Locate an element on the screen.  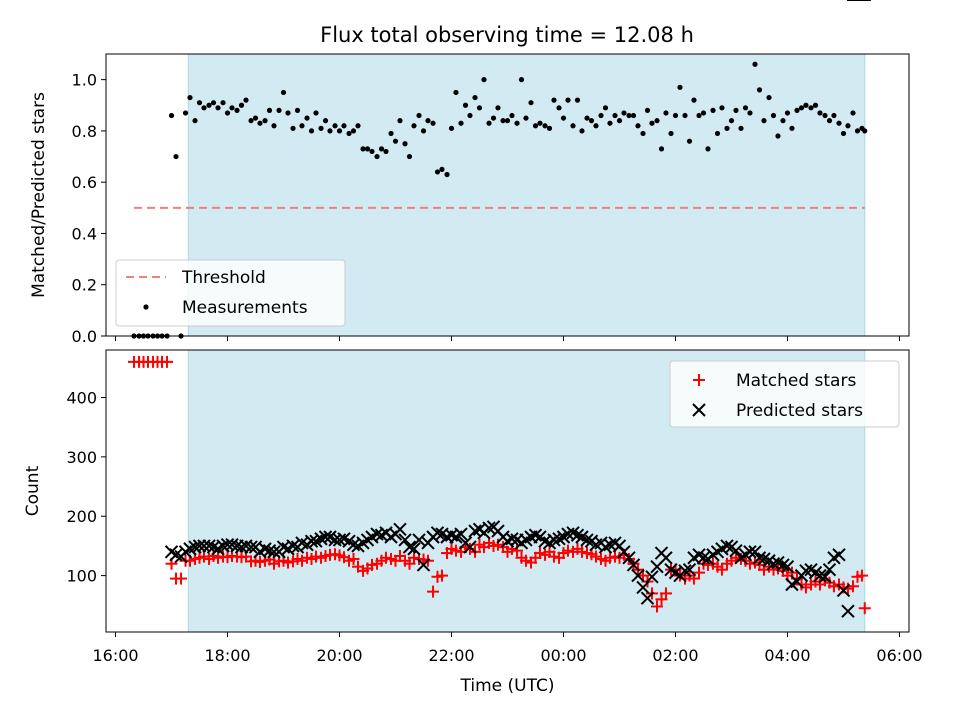
top-y-tick-label: 0.0 is located at coordinates (84, 336).